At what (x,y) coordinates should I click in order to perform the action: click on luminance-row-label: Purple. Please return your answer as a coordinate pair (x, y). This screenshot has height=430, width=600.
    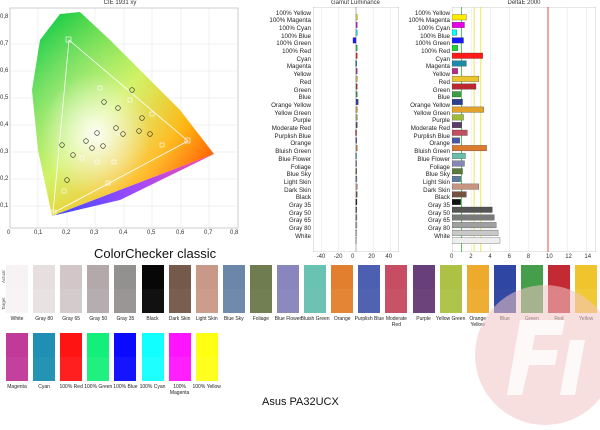
    Looking at the image, I should click on (302, 121).